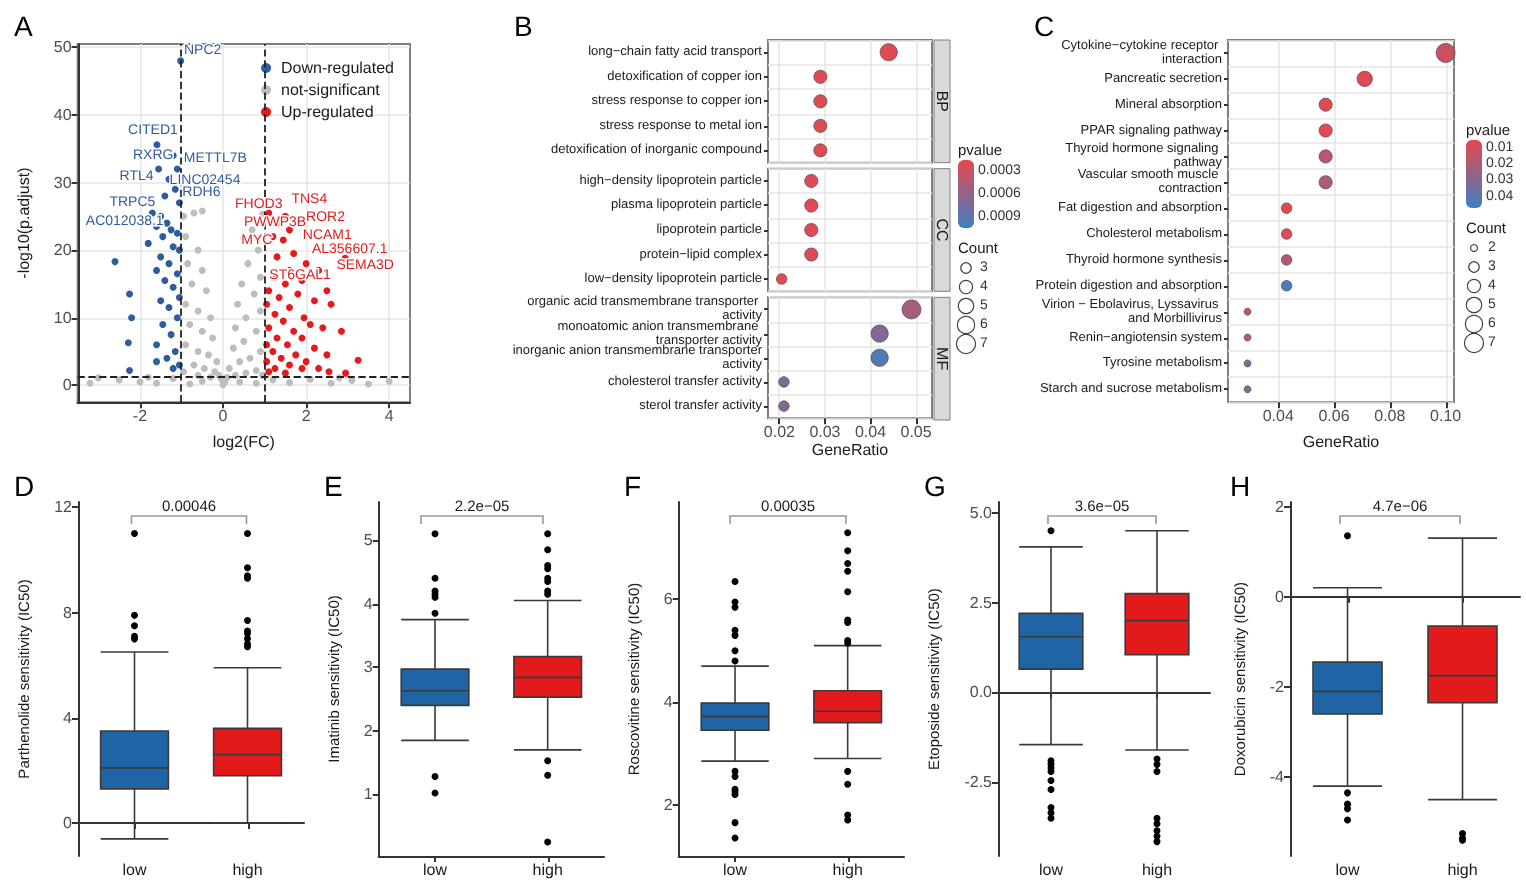  I want to click on y-tick-label: 10, so click(63, 317).